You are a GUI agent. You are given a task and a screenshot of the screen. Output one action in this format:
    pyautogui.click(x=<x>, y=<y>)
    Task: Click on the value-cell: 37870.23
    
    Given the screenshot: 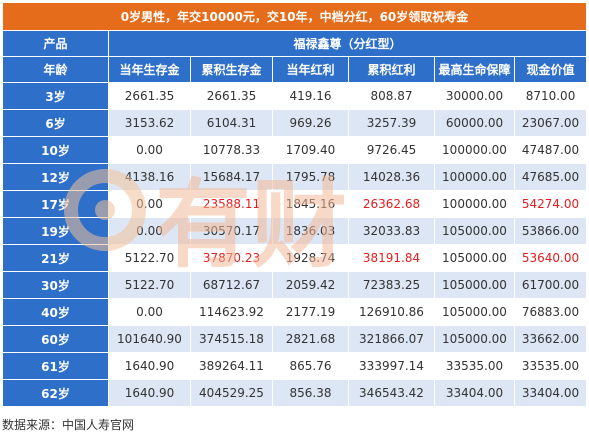 What is the action you would take?
    pyautogui.click(x=231, y=258)
    